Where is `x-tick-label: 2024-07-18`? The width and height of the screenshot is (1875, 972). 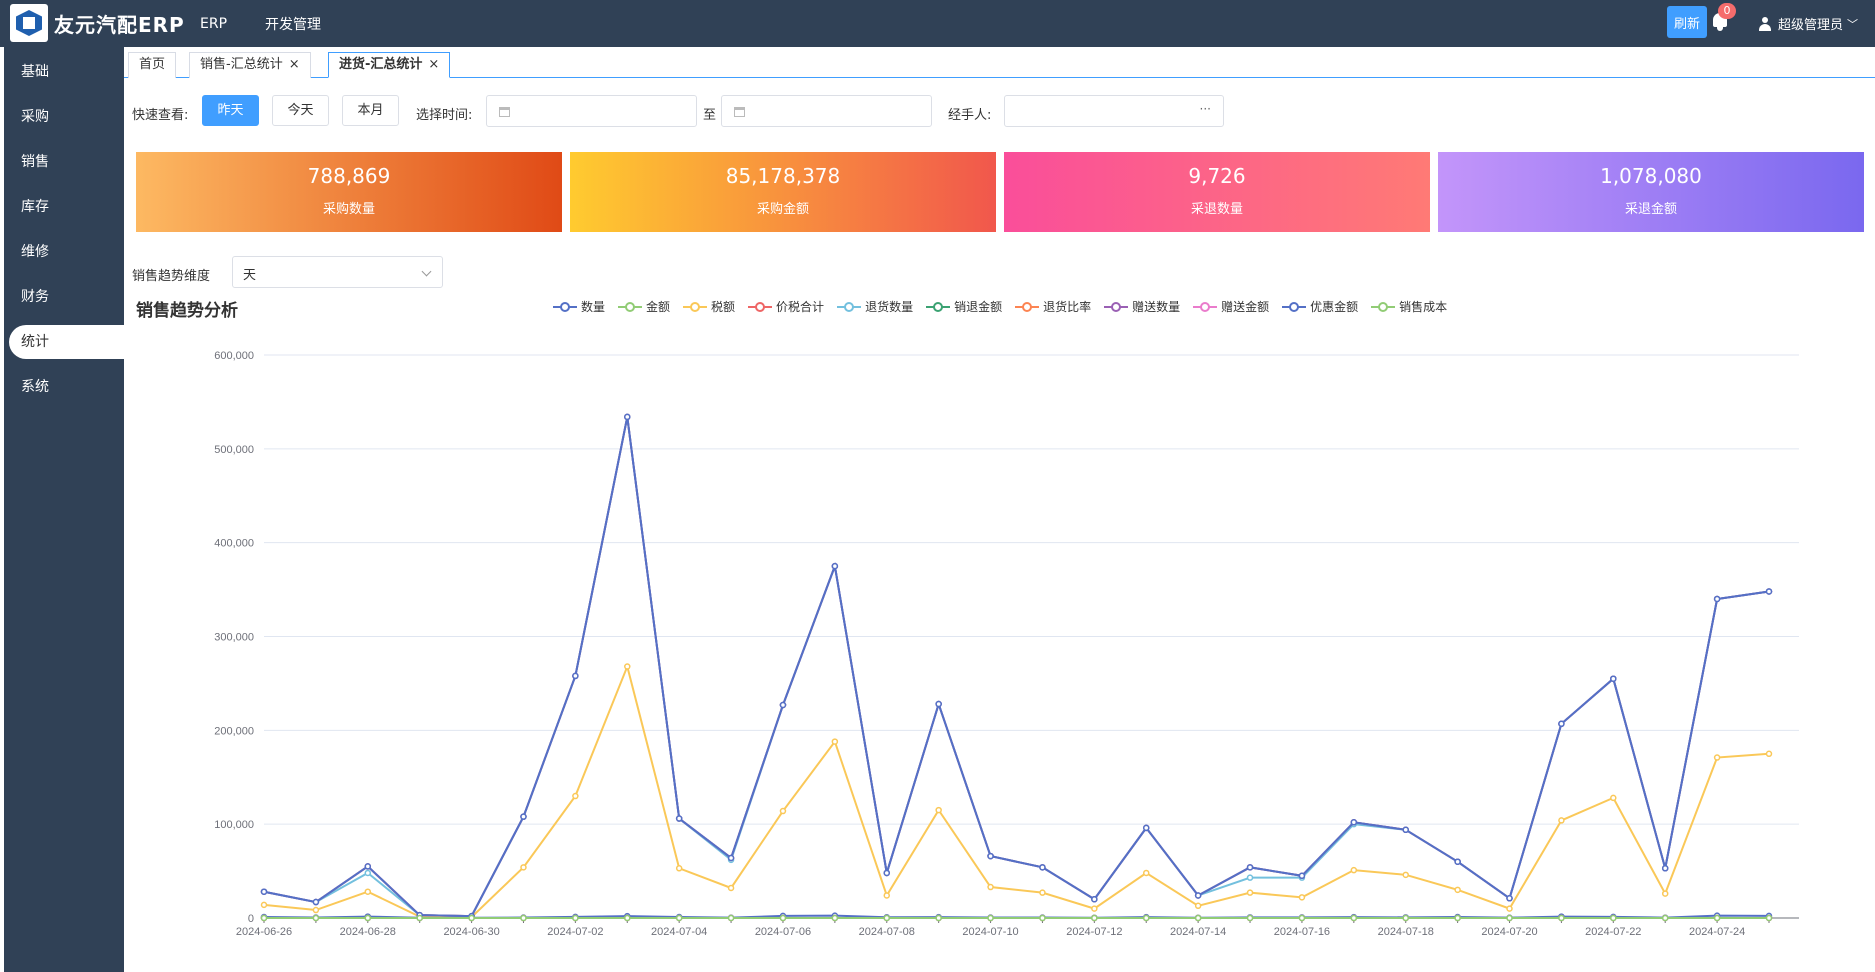
x-tick-label: 2024-07-18 is located at coordinates (1406, 932).